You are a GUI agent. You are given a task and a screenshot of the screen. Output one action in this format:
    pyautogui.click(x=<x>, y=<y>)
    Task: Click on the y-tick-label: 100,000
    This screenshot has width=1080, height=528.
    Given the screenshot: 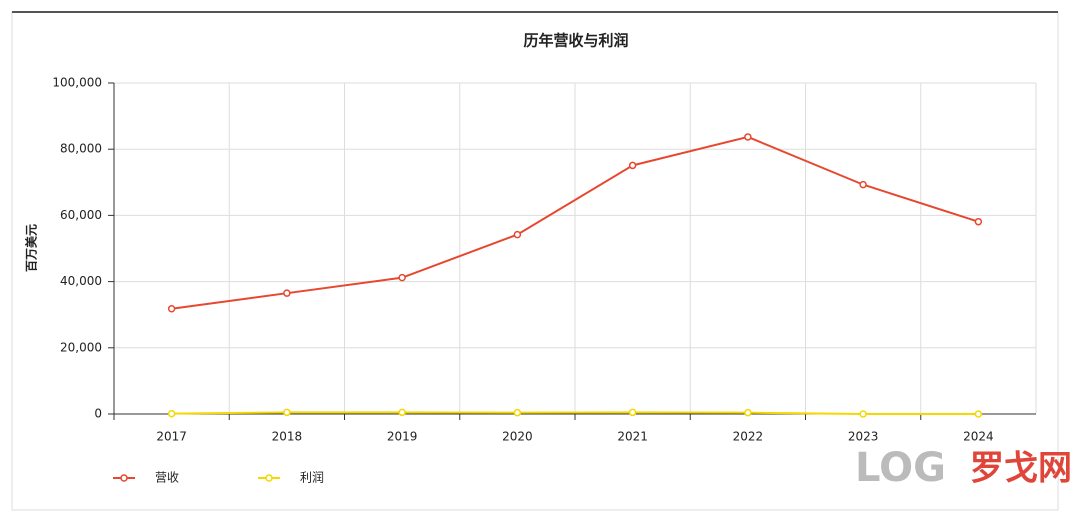 What is the action you would take?
    pyautogui.click(x=77, y=83)
    